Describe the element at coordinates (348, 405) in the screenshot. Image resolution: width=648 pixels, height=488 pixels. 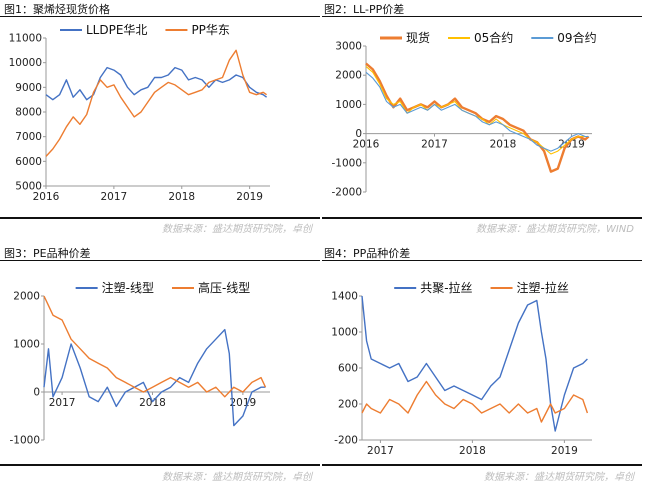
I see `y-tick-label: 200` at that location.